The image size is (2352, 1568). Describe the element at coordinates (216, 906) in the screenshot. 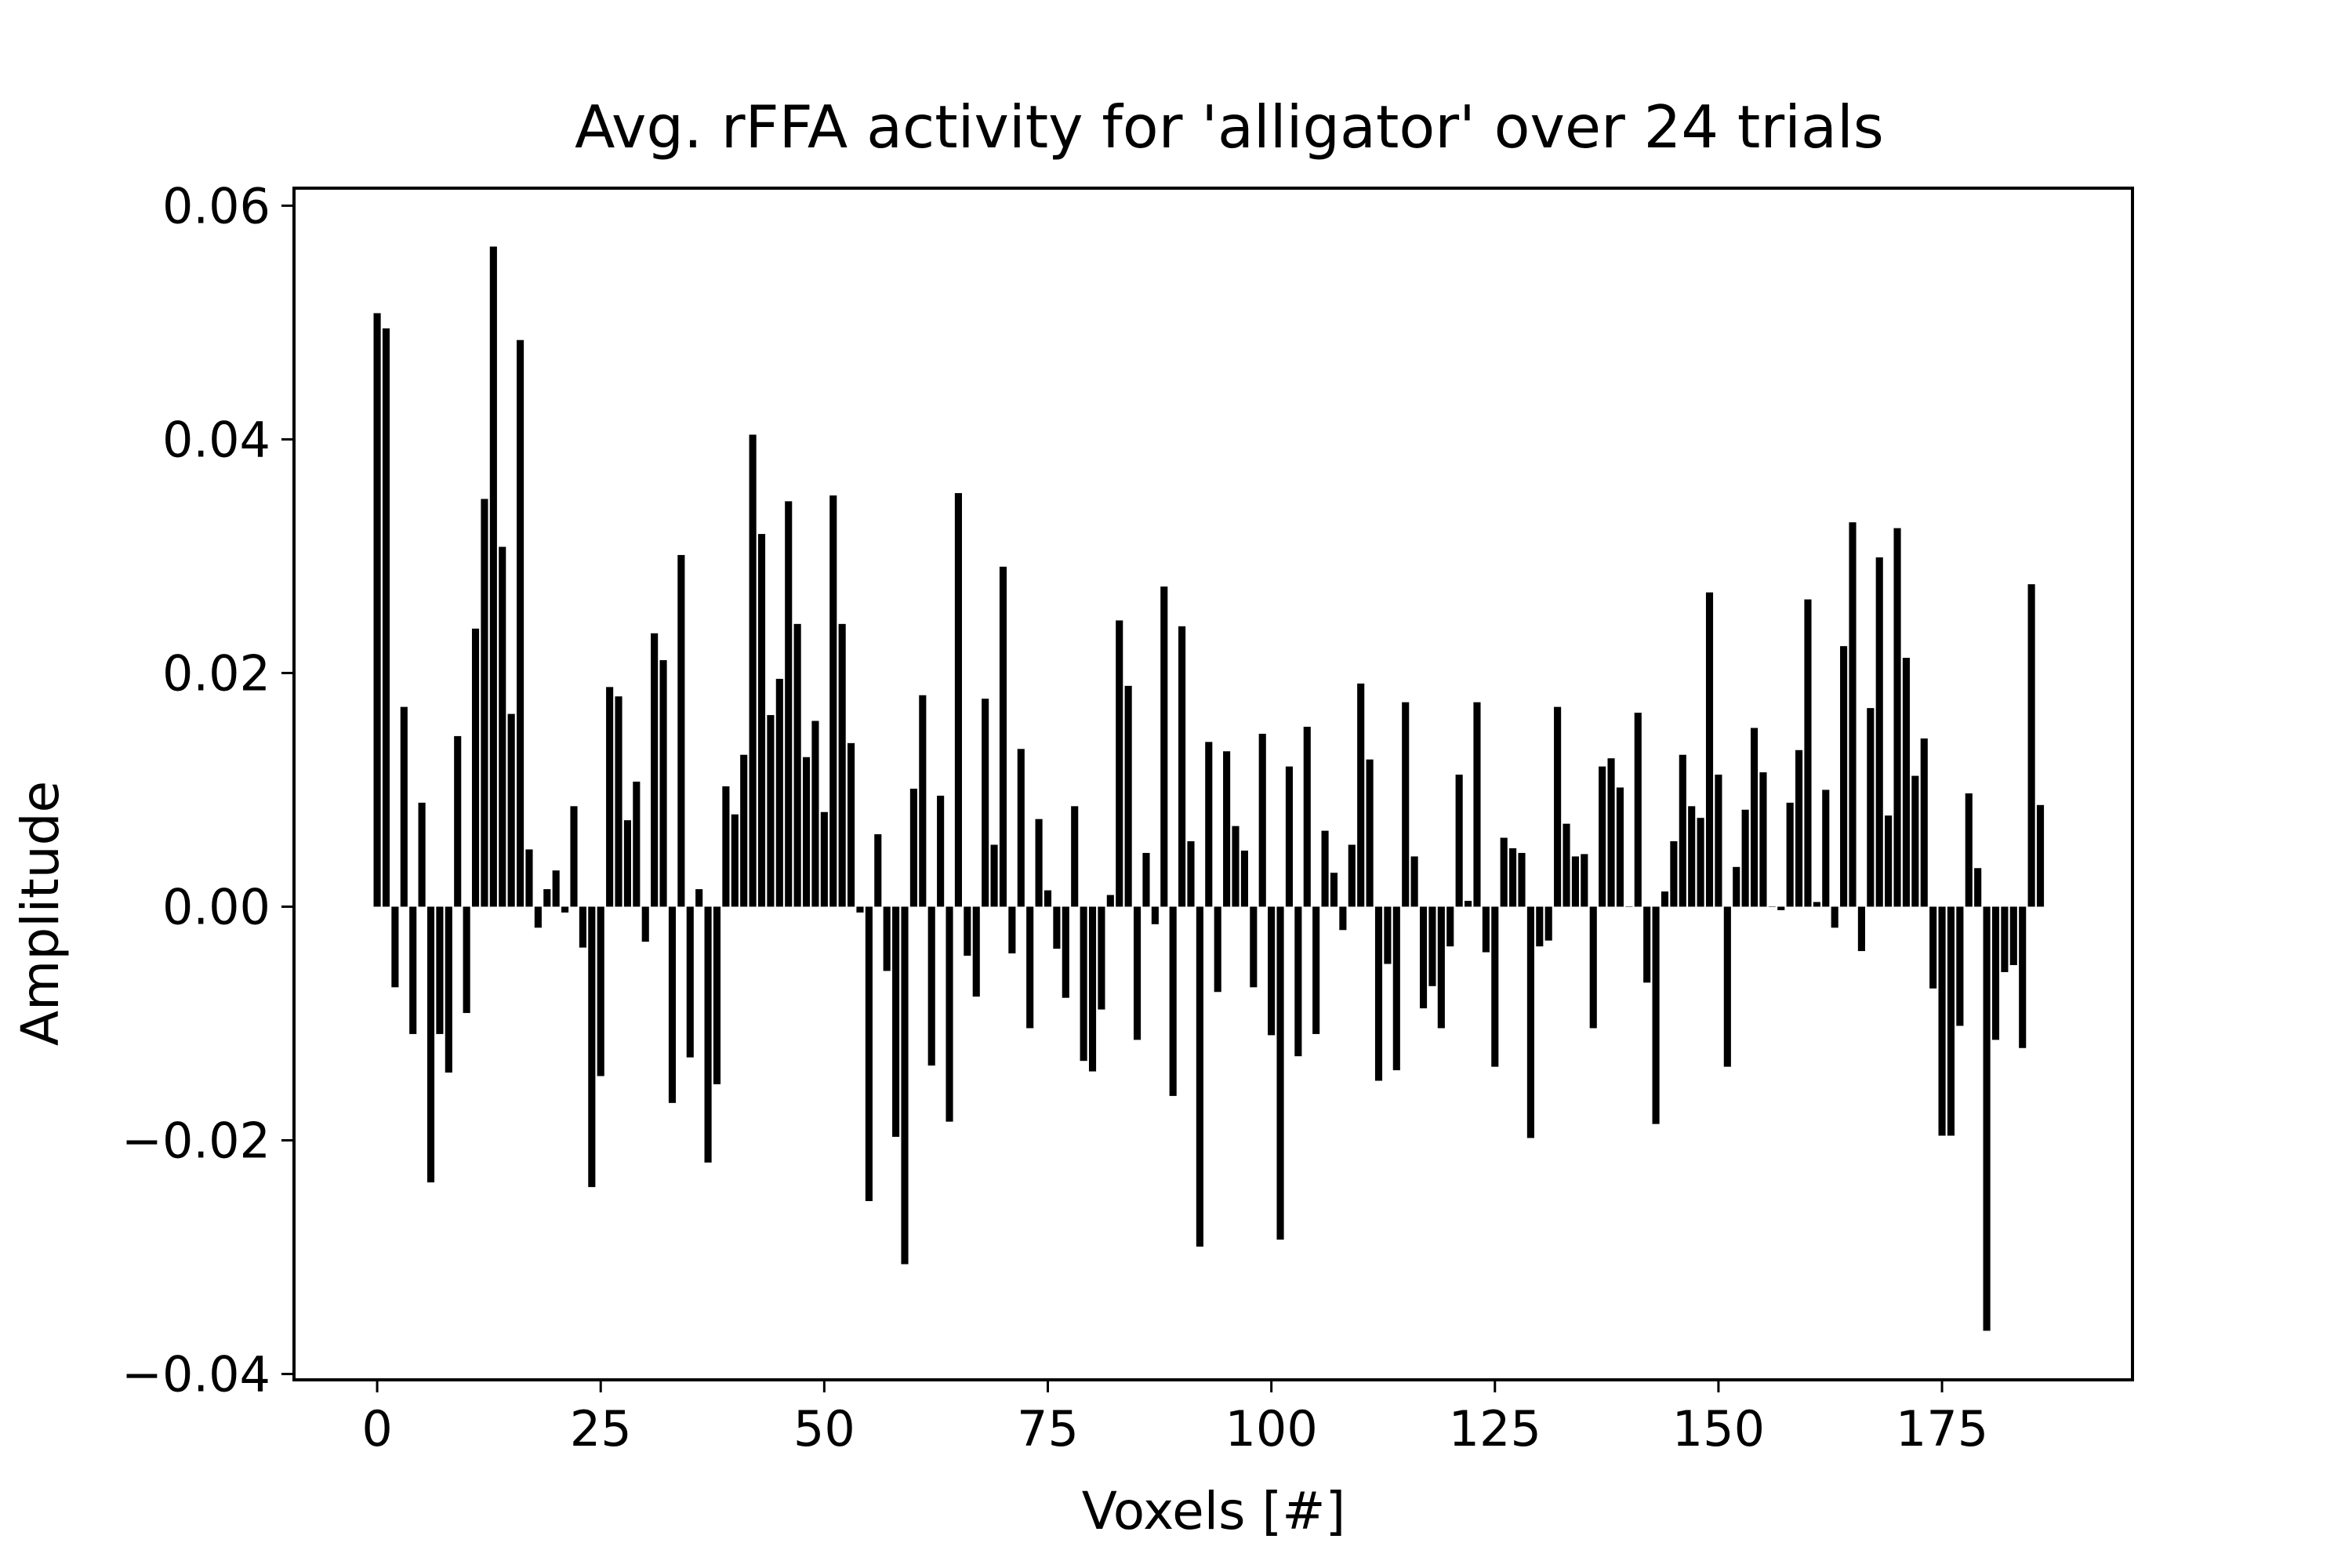

I see `y-tick-label: 0.00` at that location.